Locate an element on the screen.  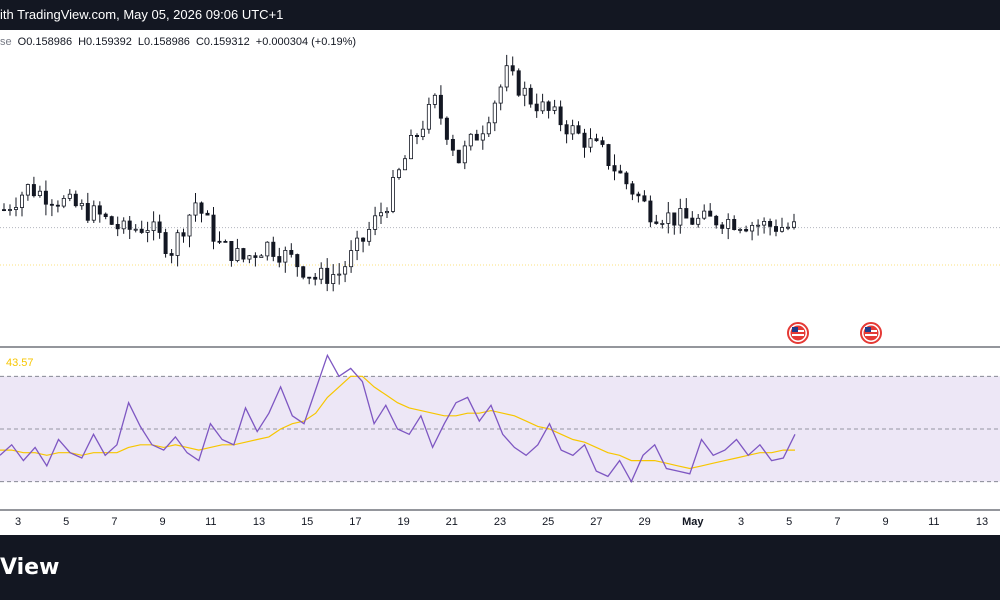
x-tick-label: 15 is located at coordinates (307, 522).